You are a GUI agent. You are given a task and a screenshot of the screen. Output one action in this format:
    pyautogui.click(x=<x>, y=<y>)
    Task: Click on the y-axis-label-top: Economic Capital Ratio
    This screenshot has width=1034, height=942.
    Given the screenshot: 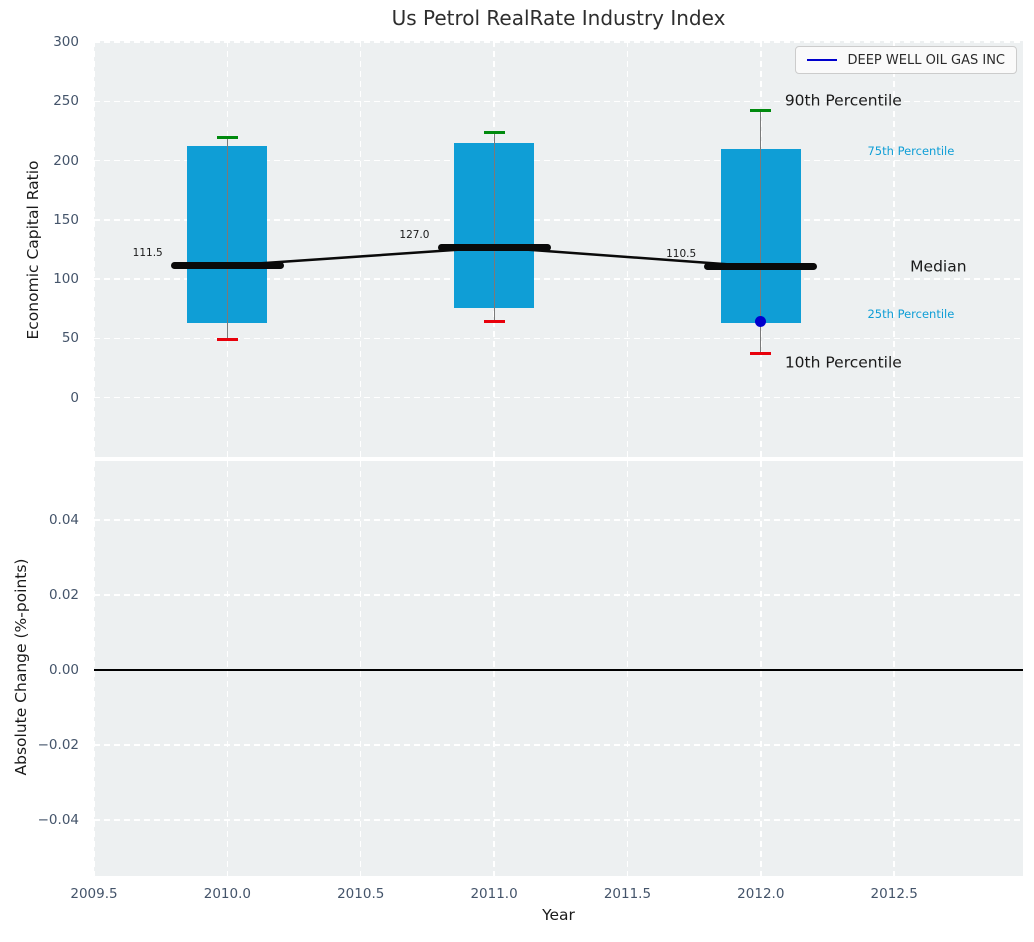 What is the action you would take?
    pyautogui.click(x=33, y=250)
    